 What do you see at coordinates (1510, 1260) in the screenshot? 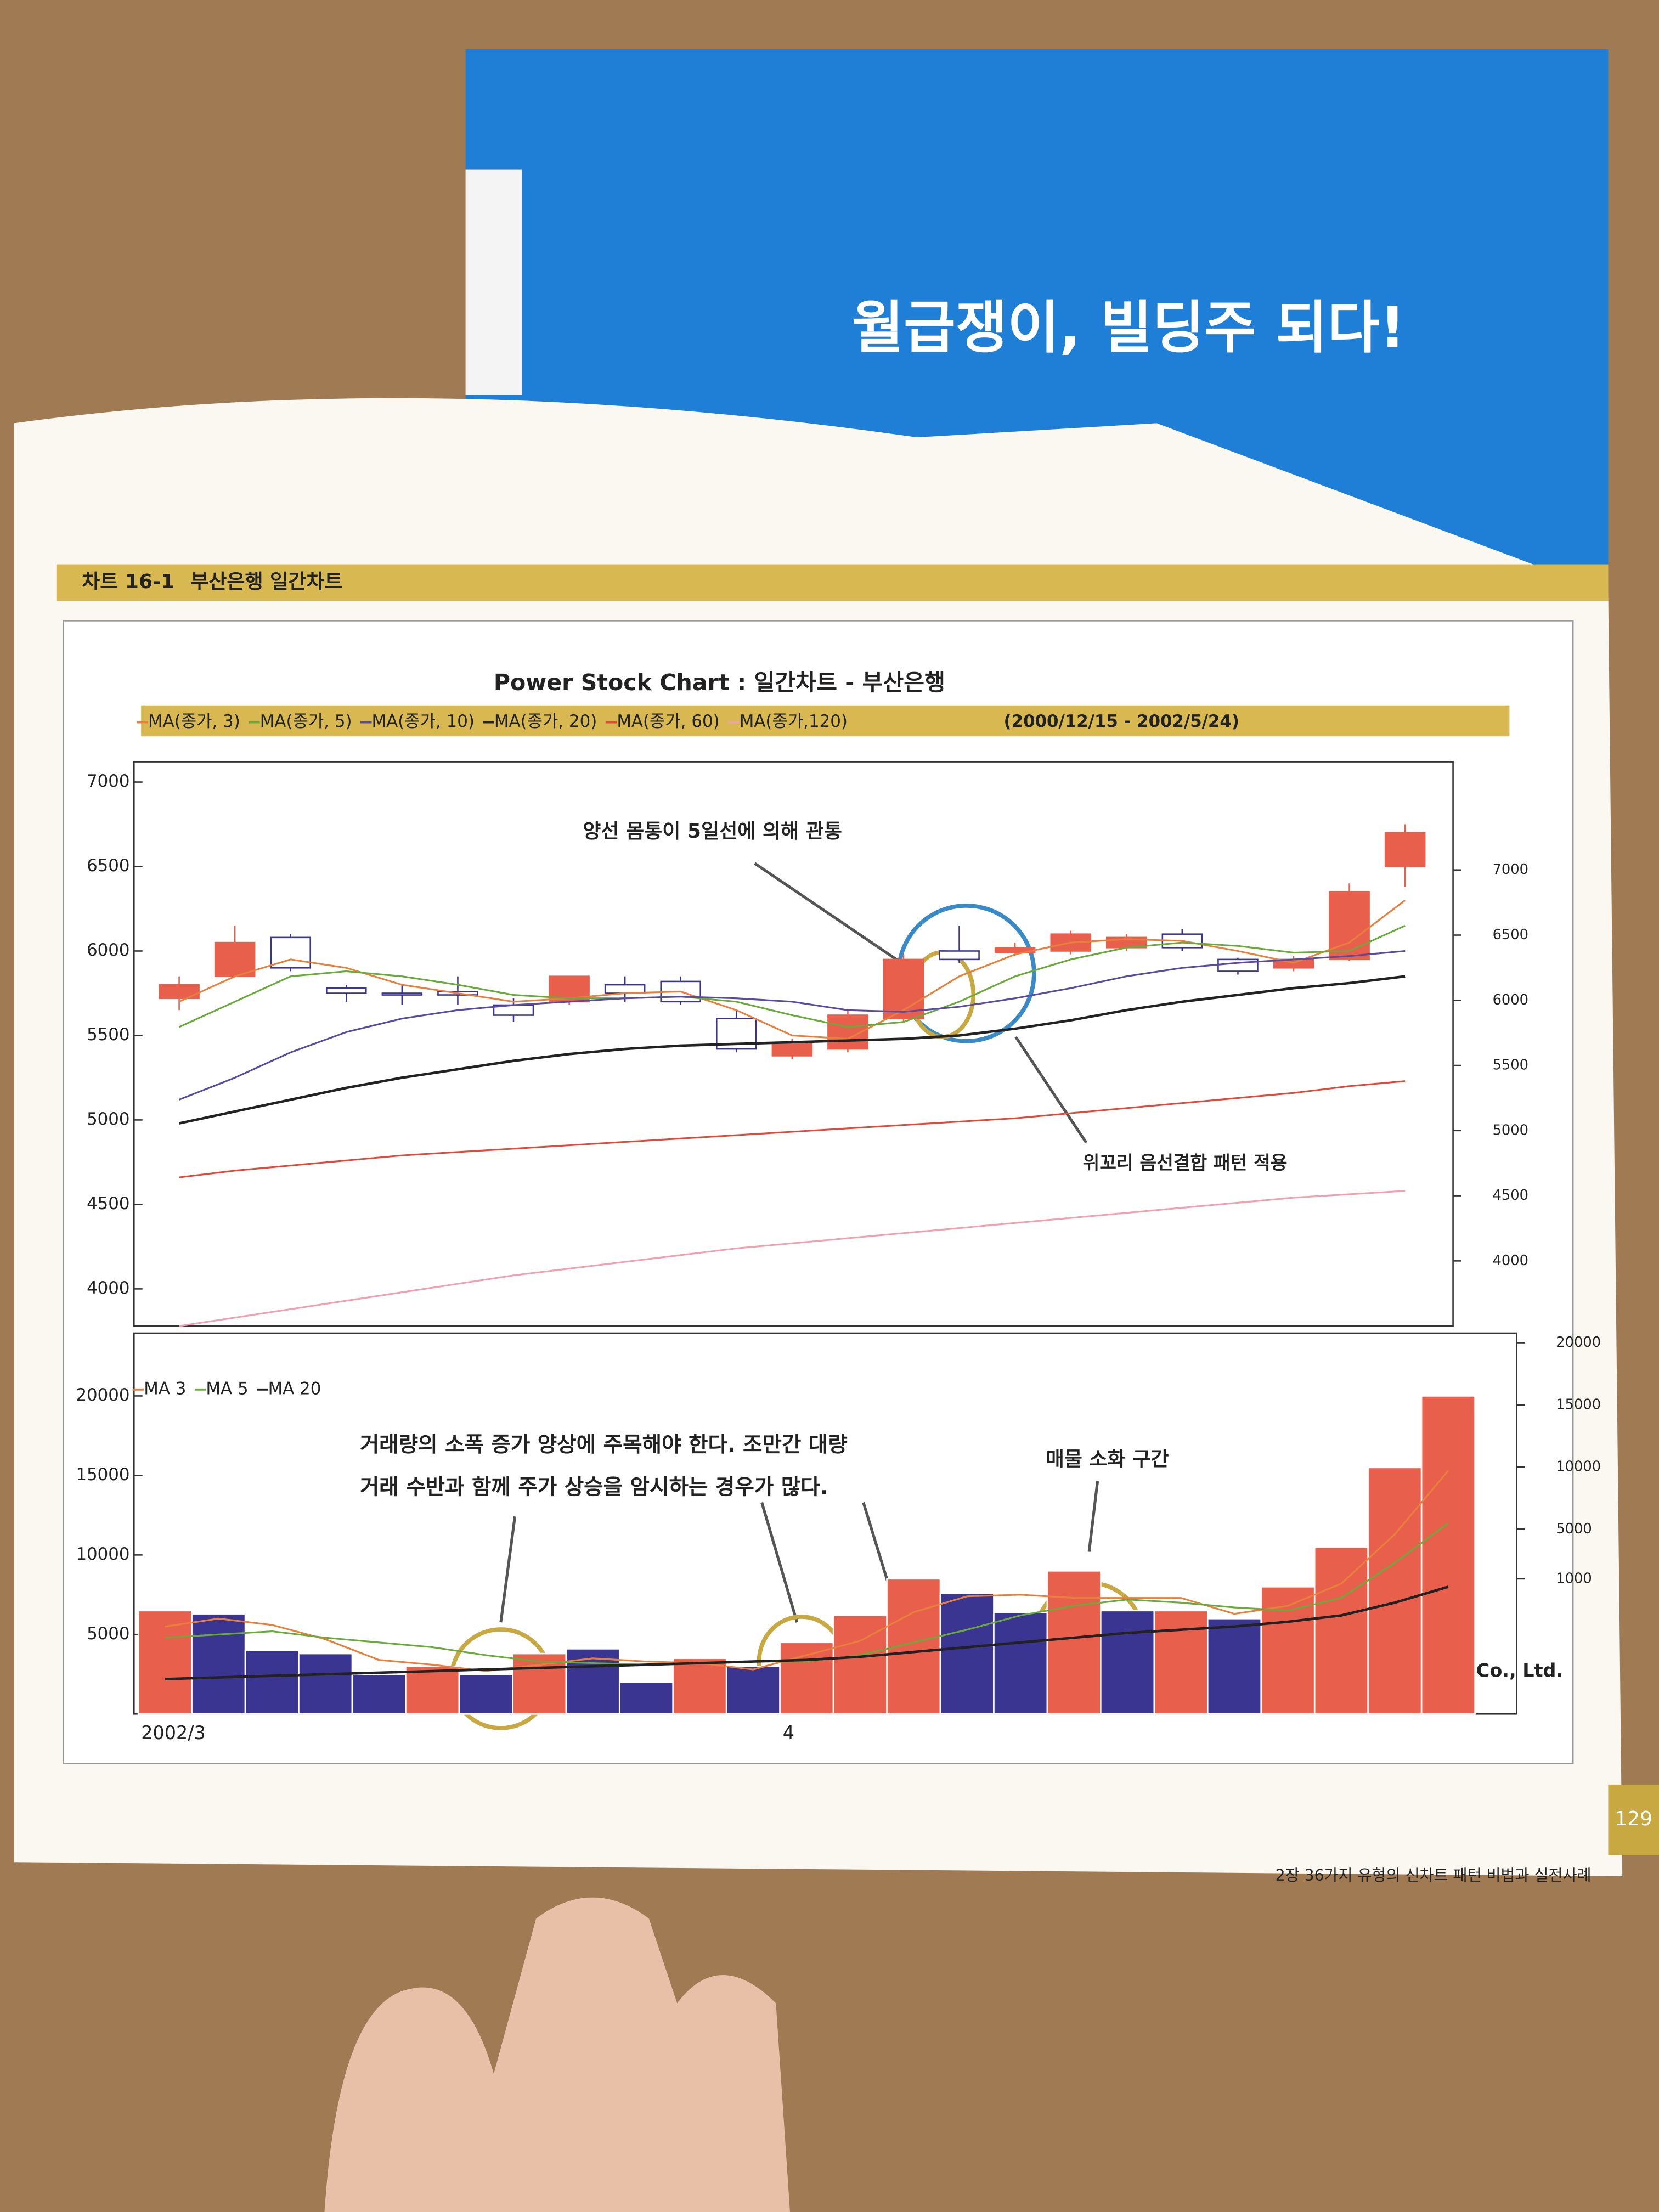
I see `y2-tick-label: 4000` at bounding box center [1510, 1260].